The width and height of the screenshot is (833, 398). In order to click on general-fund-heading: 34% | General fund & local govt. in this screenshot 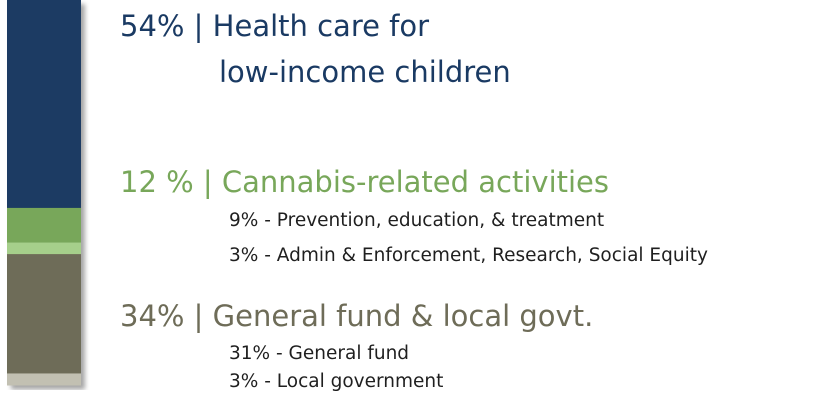, I will do `click(357, 316)`.